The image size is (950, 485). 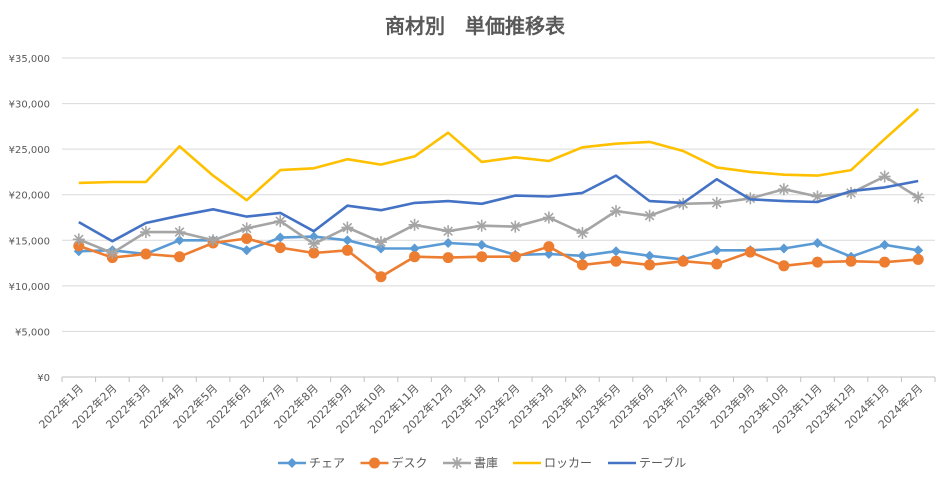 What do you see at coordinates (486, 463) in the screenshot?
I see `legend-label: 書庫` at bounding box center [486, 463].